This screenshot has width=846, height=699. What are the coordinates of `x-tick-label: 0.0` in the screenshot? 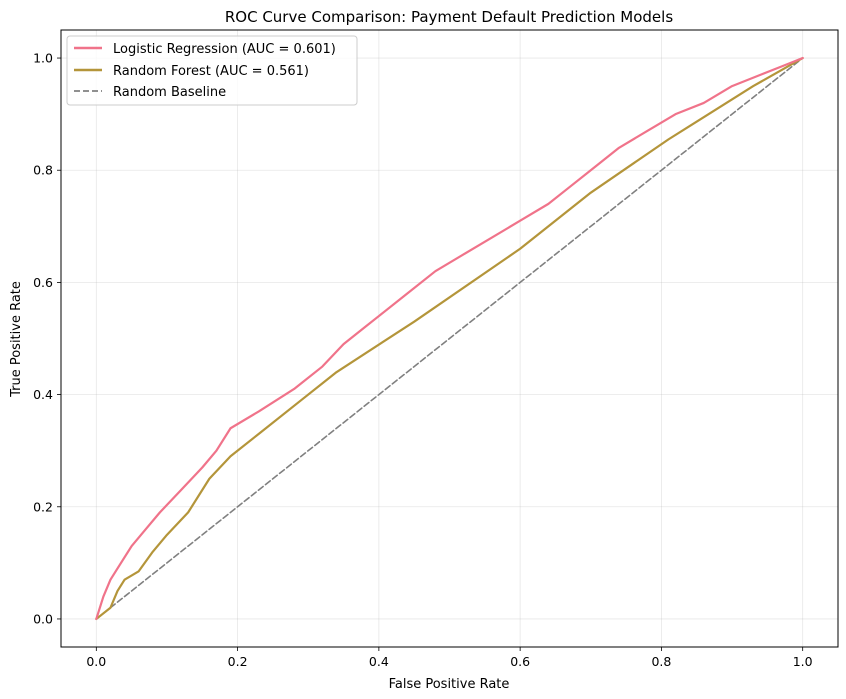 It's located at (96, 661).